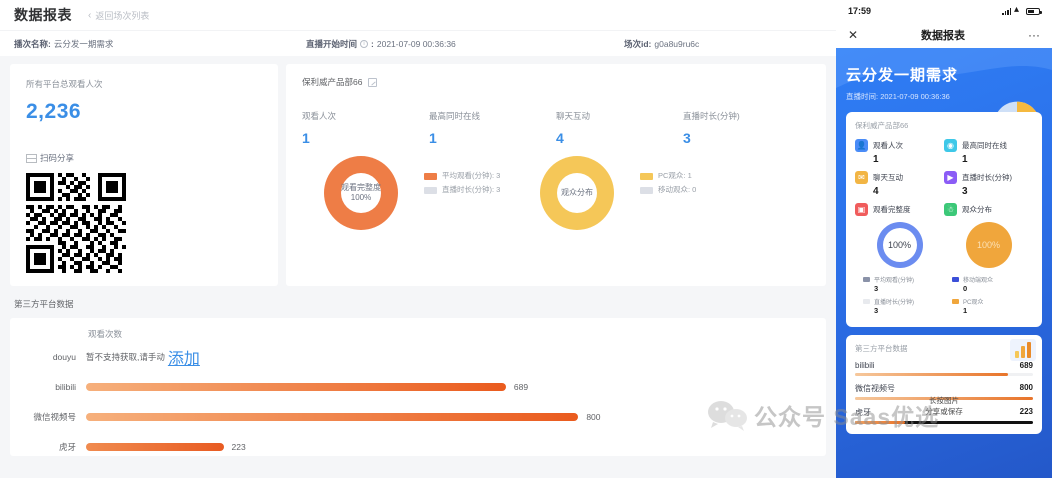 The image size is (1052, 478). Describe the element at coordinates (418, 447) in the screenshot. I see `table-row: 虎牙 223` at that location.